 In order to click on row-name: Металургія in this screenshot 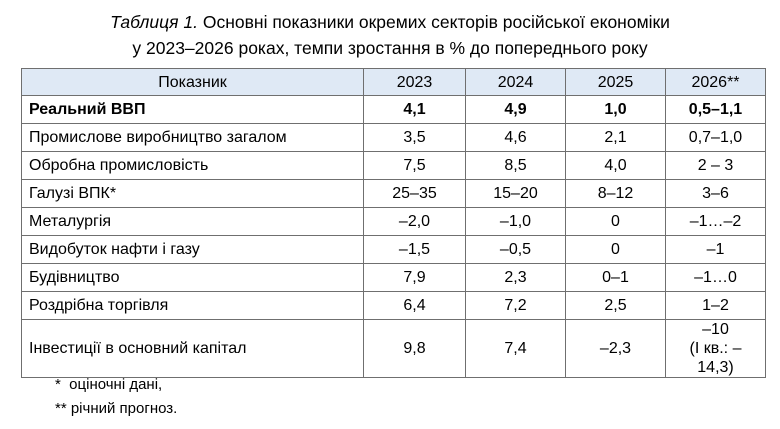, I will do `click(192, 221)`.